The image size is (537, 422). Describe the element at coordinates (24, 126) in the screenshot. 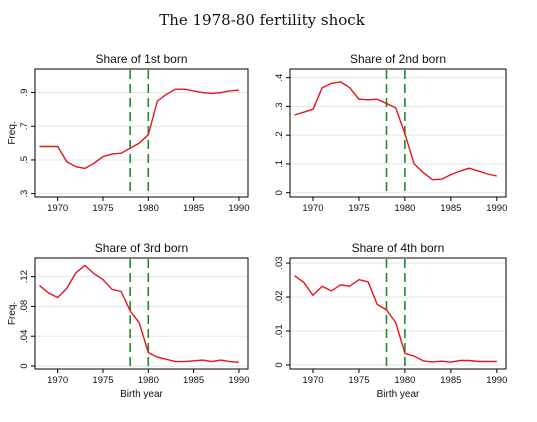

I see `y-tick-label: .7` at that location.